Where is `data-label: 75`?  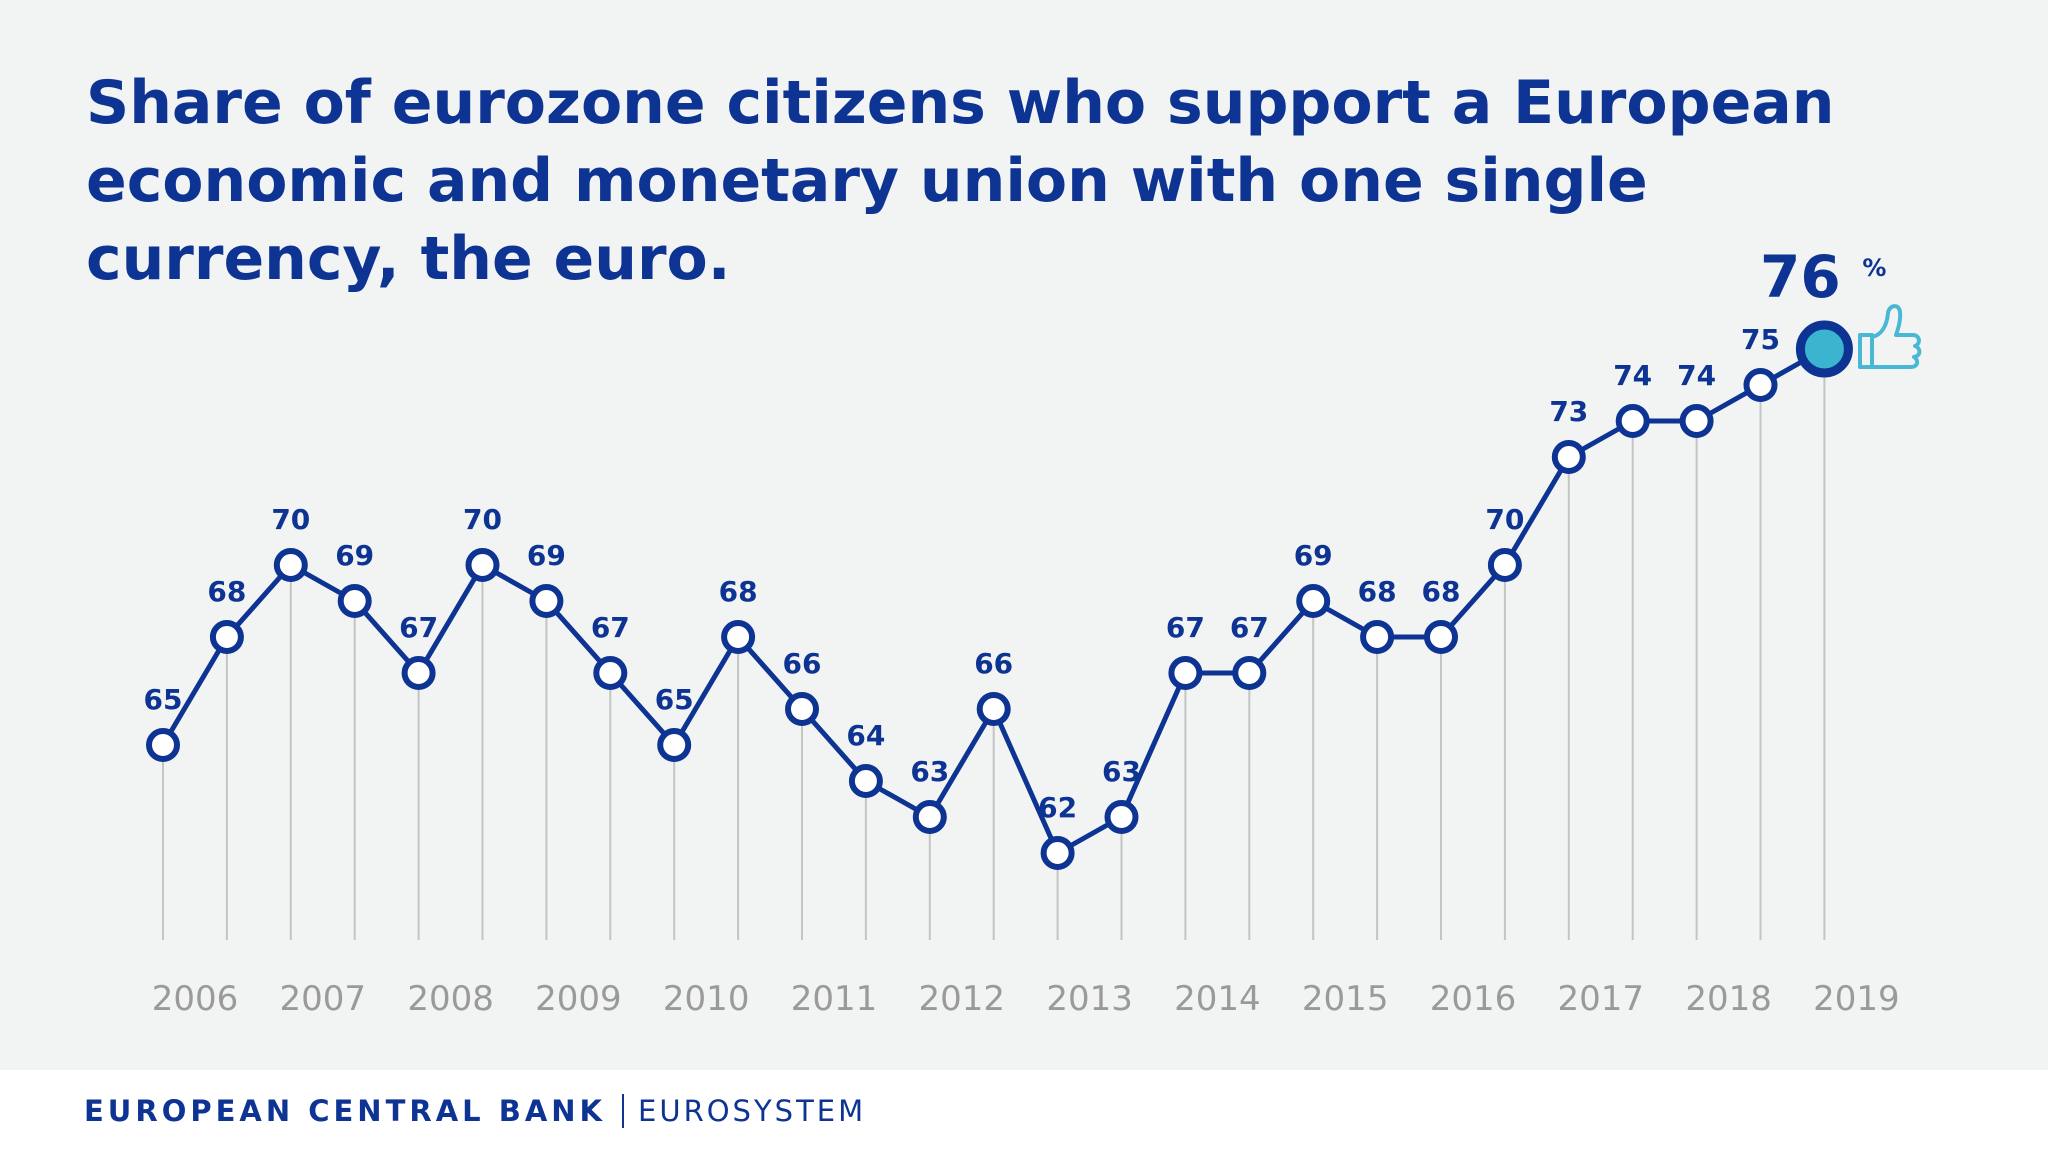
data-label: 75 is located at coordinates (1760, 339).